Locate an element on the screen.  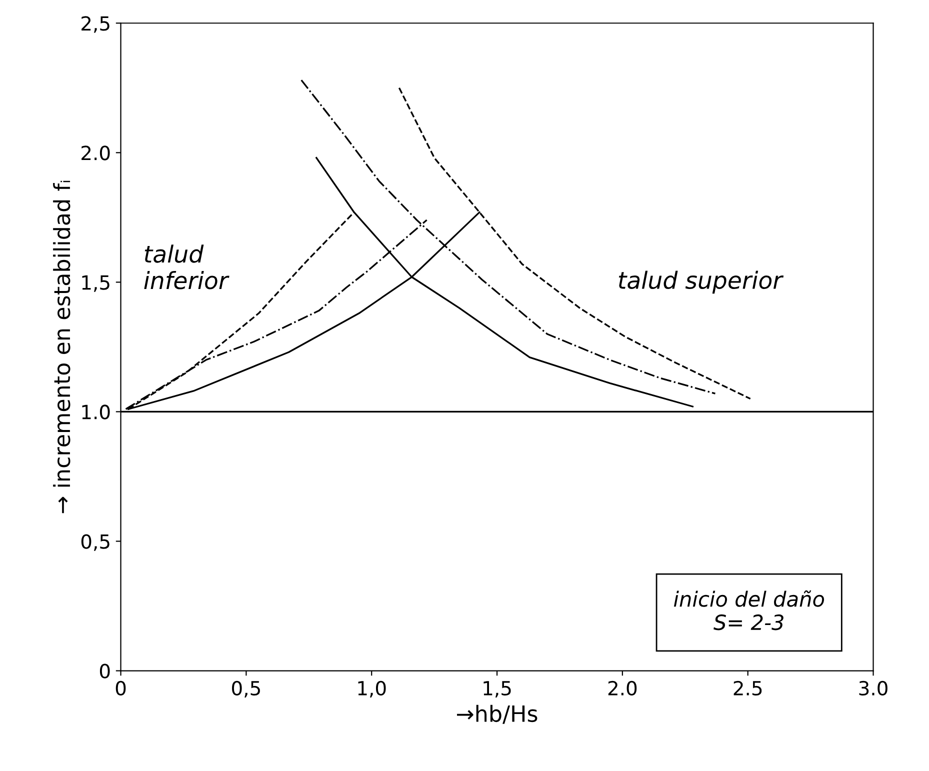
annotation: talud inferior is located at coordinates (187, 267).